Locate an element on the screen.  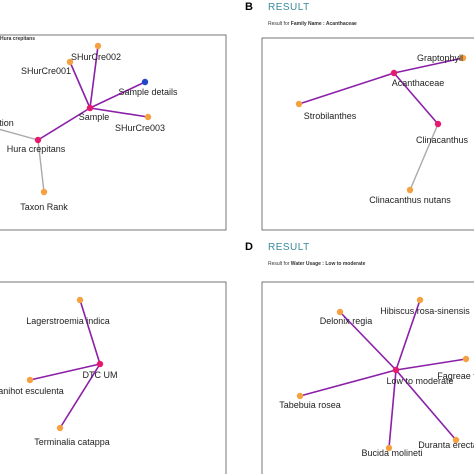
subtitle: Result for Family Name : Acanthaceae is located at coordinates (312, 24).